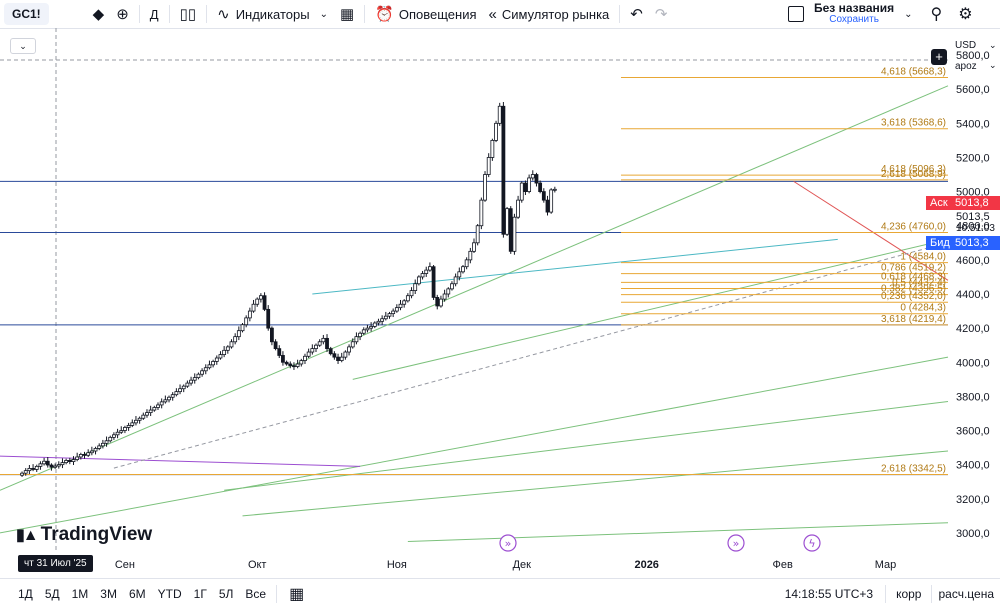  What do you see at coordinates (636, 14) in the screenshot?
I see `undo-button: ↶` at bounding box center [636, 14].